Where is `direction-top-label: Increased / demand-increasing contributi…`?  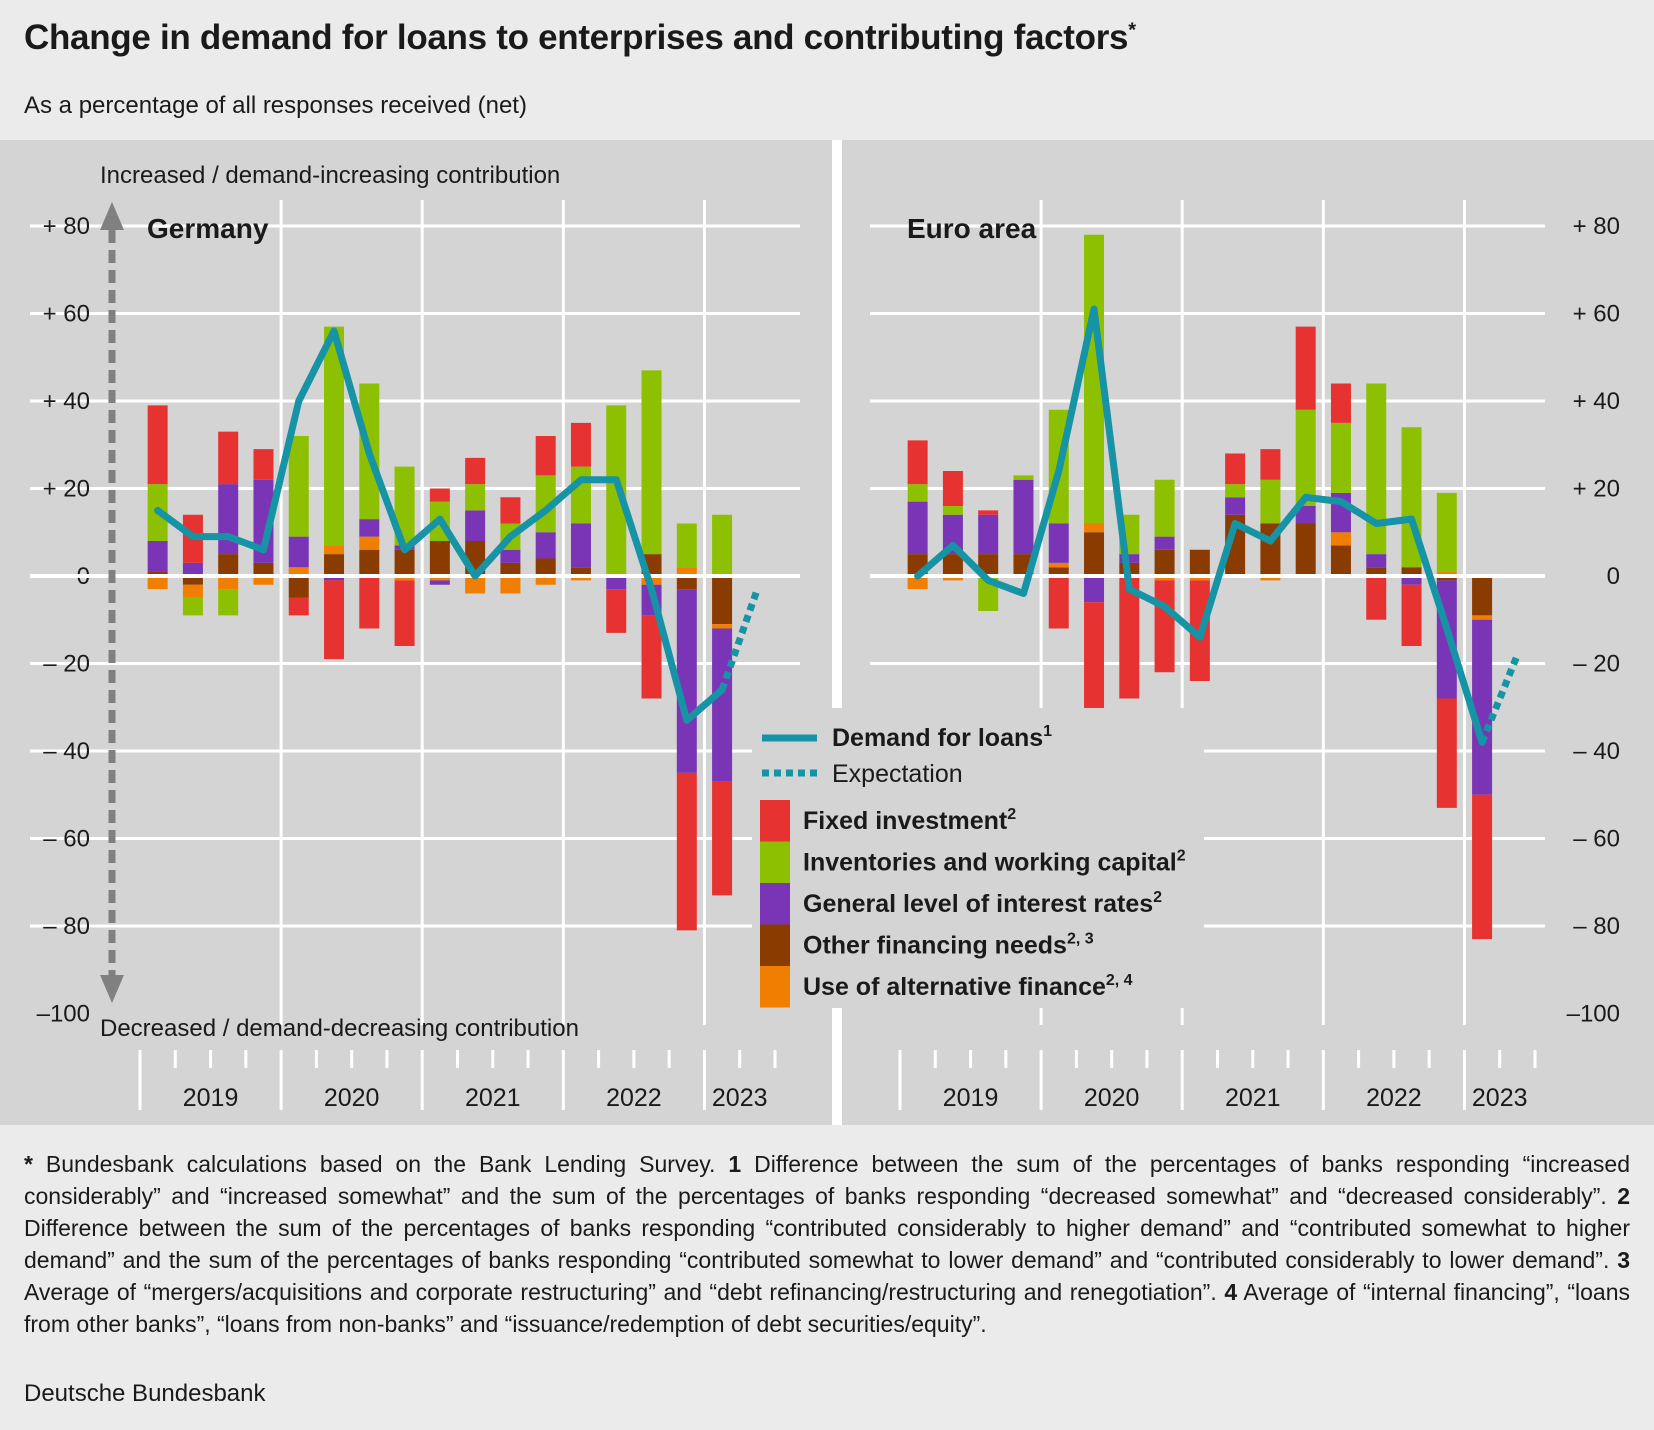 direction-top-label: Increased / demand-increasing contributi… is located at coordinates (330, 175).